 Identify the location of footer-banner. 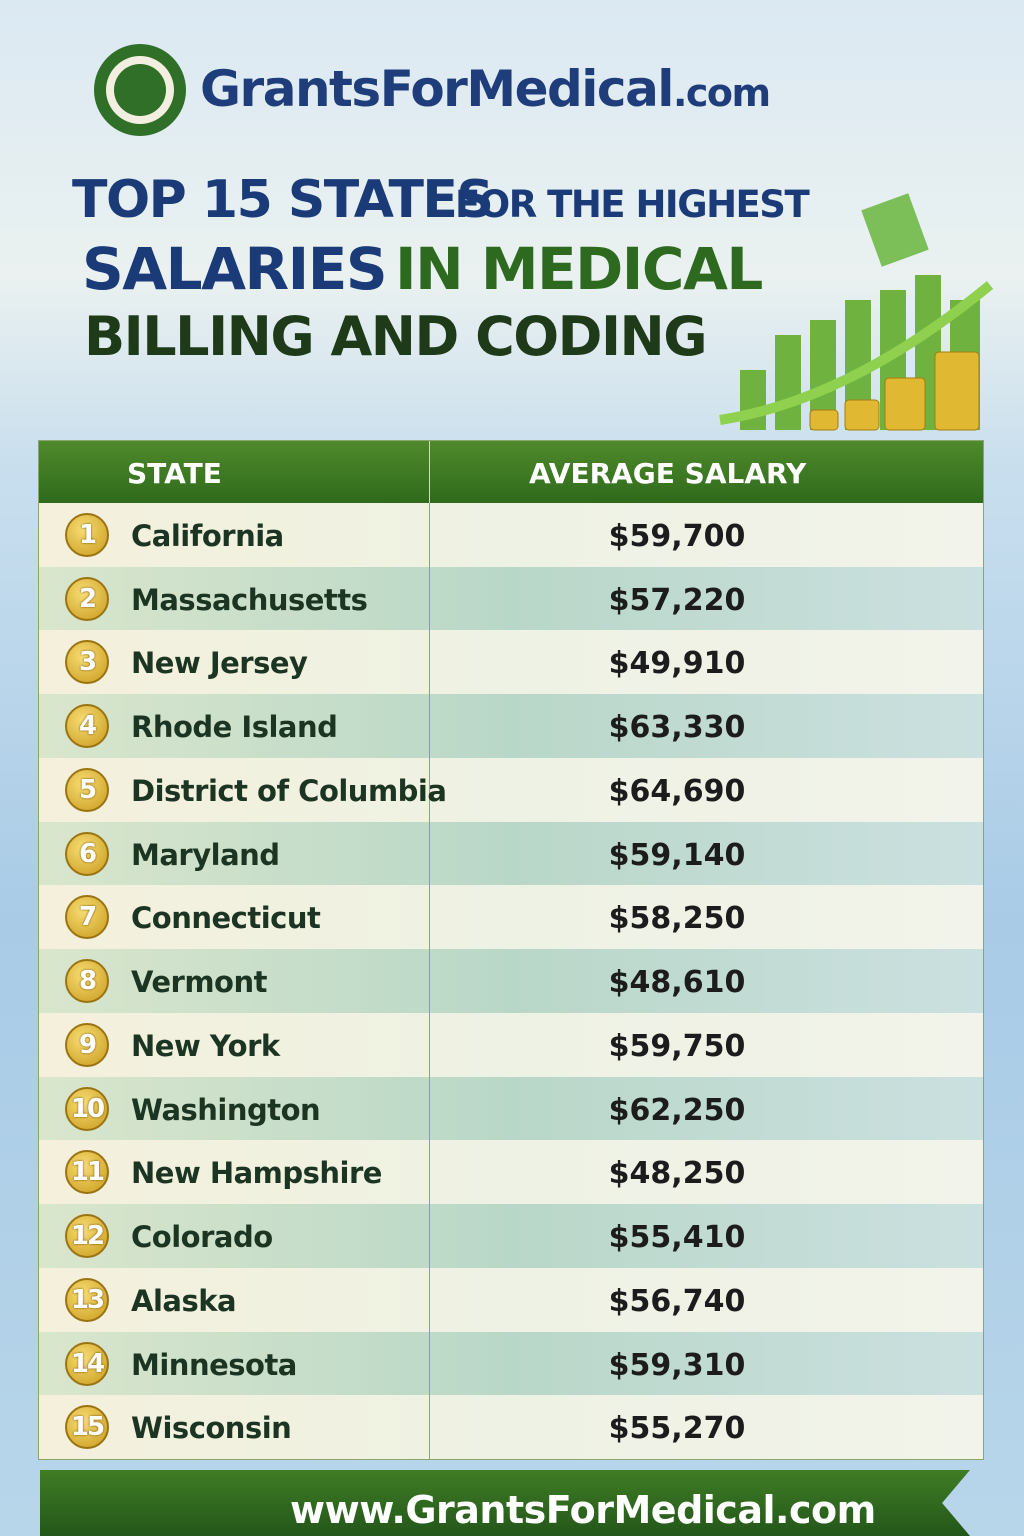
(505, 1503).